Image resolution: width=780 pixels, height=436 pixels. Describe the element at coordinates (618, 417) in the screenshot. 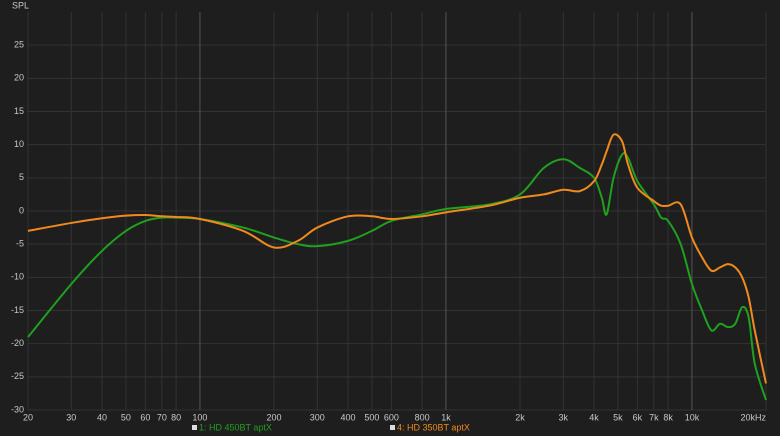

I see `x-tick-label: 5k` at that location.